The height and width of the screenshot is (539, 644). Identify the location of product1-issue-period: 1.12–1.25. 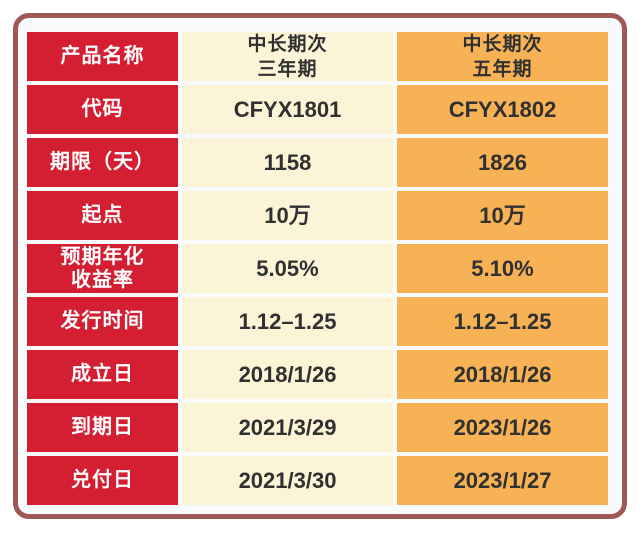
(287, 321).